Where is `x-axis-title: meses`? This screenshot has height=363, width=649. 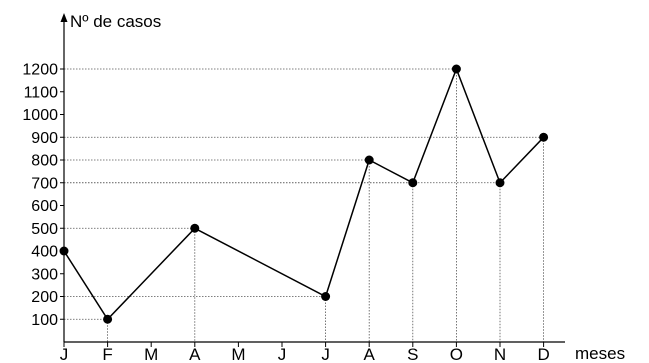
x-axis-title: meses is located at coordinates (600, 353).